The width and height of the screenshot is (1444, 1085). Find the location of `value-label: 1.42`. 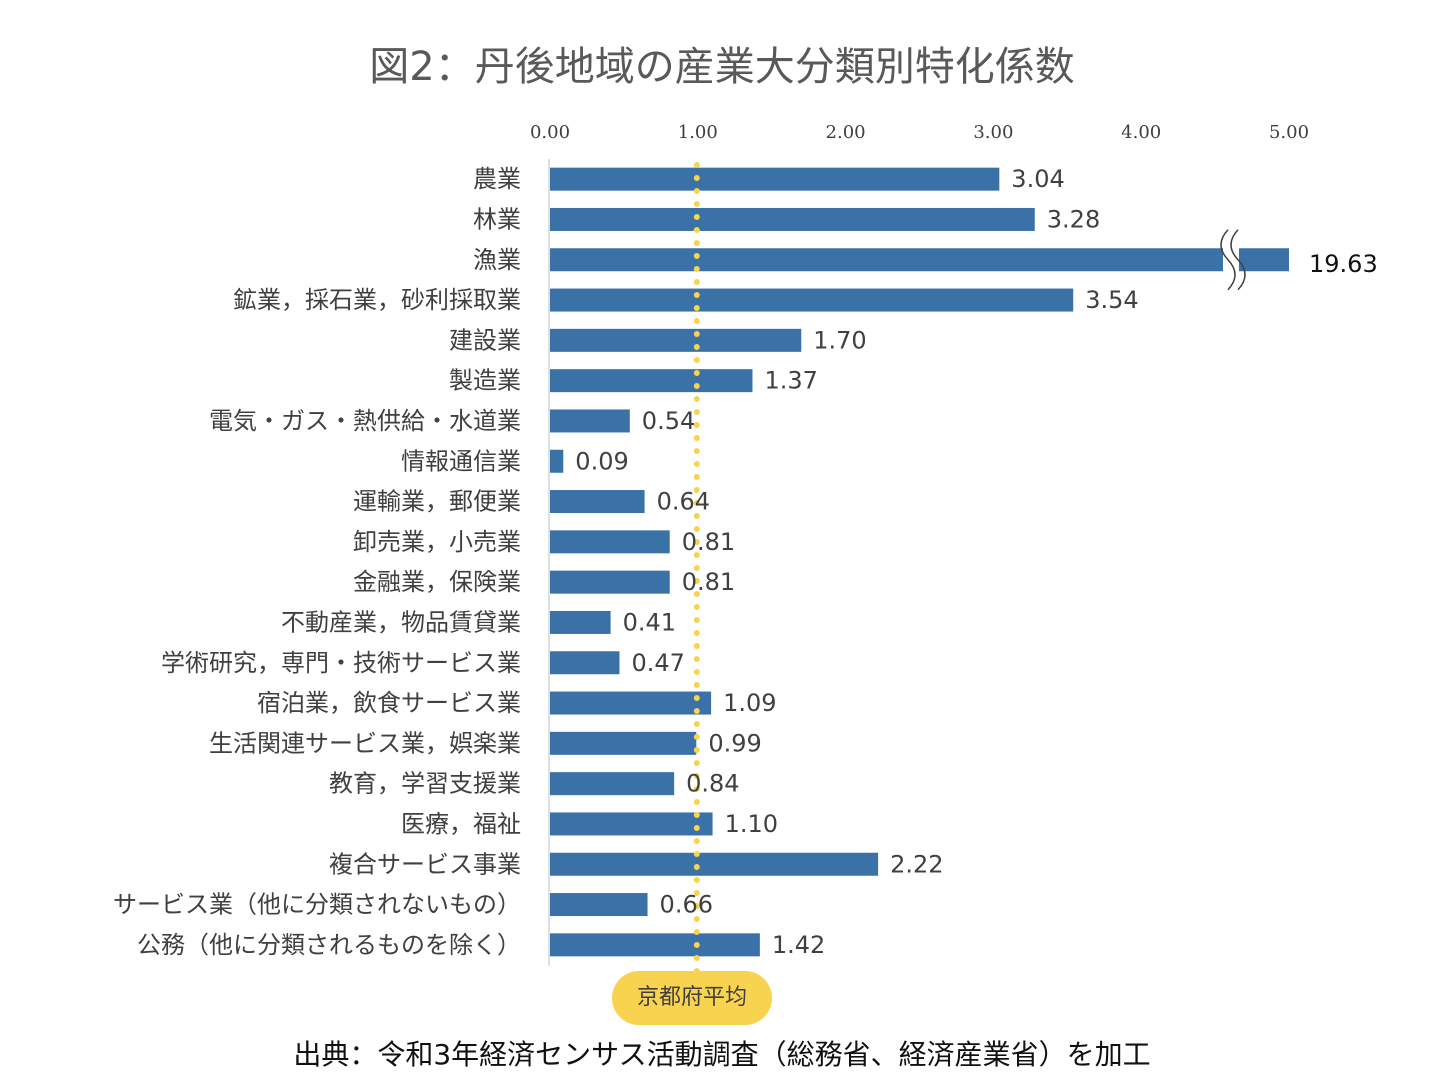

value-label: 1.42 is located at coordinates (798, 945).